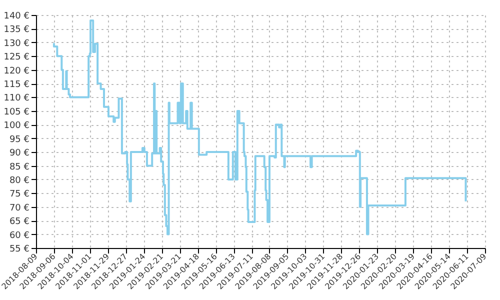 This screenshot has height=300, width=500. Describe the element at coordinates (19, 208) in the screenshot. I see `y-tick-label: 70 €` at that location.